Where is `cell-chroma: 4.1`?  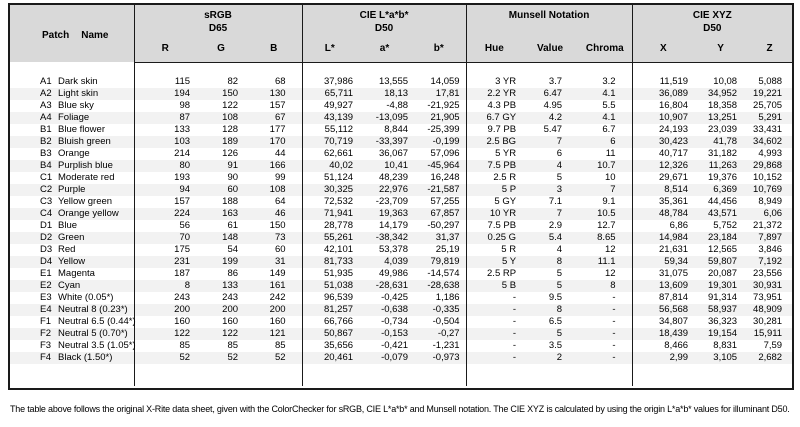
cell-chroma: 4.1 is located at coordinates (609, 117).